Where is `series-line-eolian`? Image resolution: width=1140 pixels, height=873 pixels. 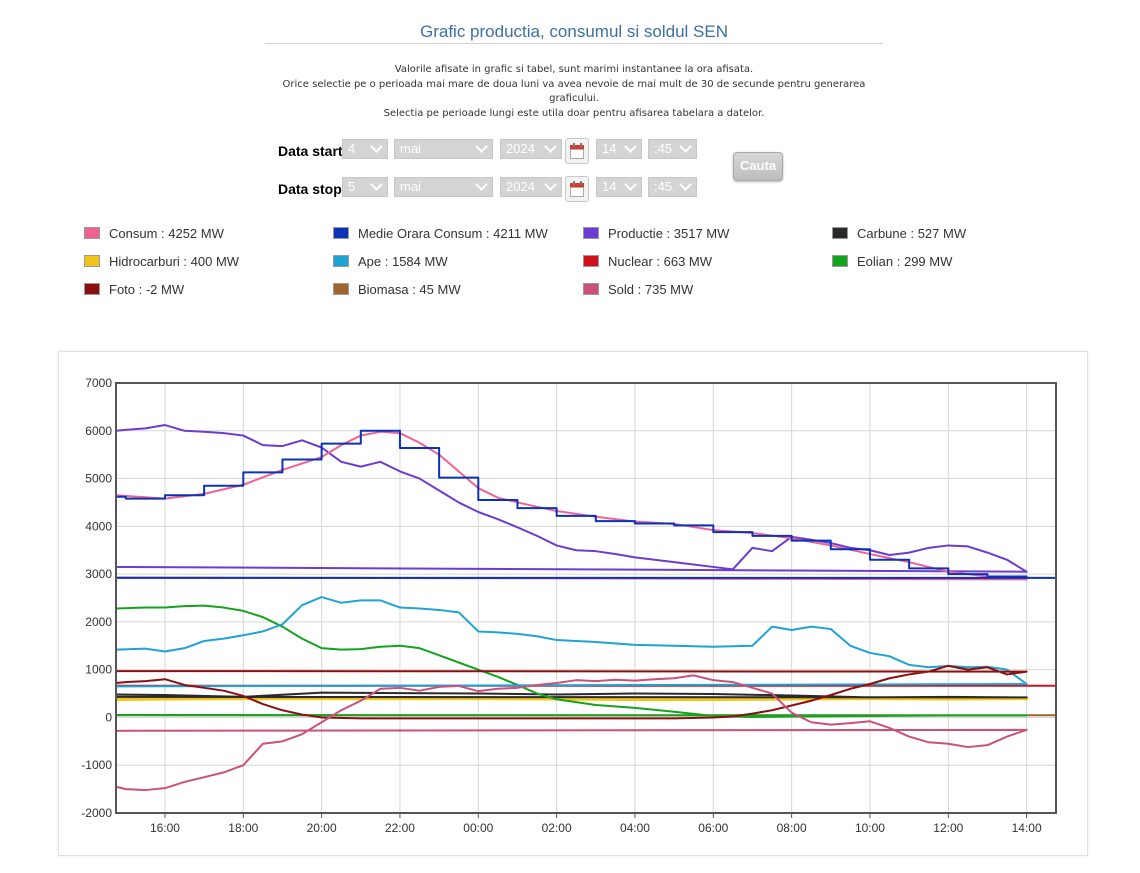 series-line-eolian is located at coordinates (571, 661).